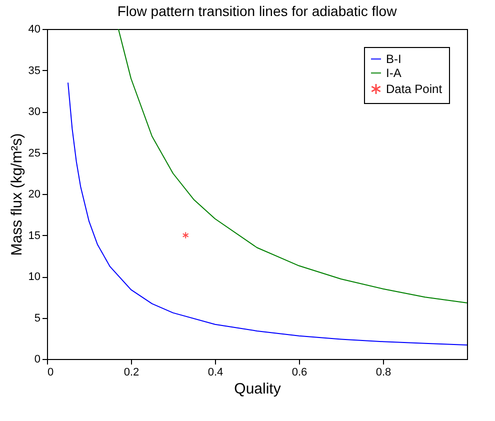 The height and width of the screenshot is (421, 495). I want to click on y-tick-label: 10, so click(34, 277).